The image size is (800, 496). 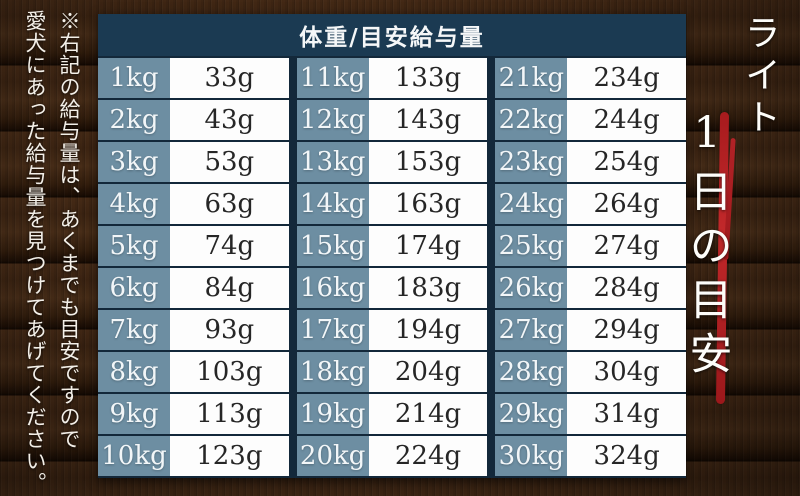 What do you see at coordinates (627, 162) in the screenshot?
I see `amount-cell: 254g` at bounding box center [627, 162].